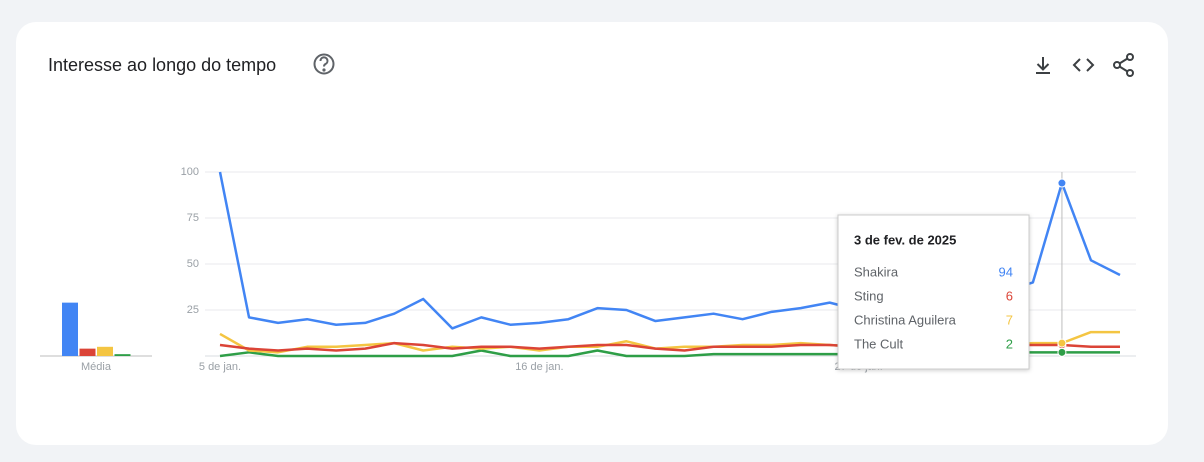 This screenshot has height=462, width=1204. What do you see at coordinates (193, 264) in the screenshot?
I see `y-tick-label: 50` at bounding box center [193, 264].